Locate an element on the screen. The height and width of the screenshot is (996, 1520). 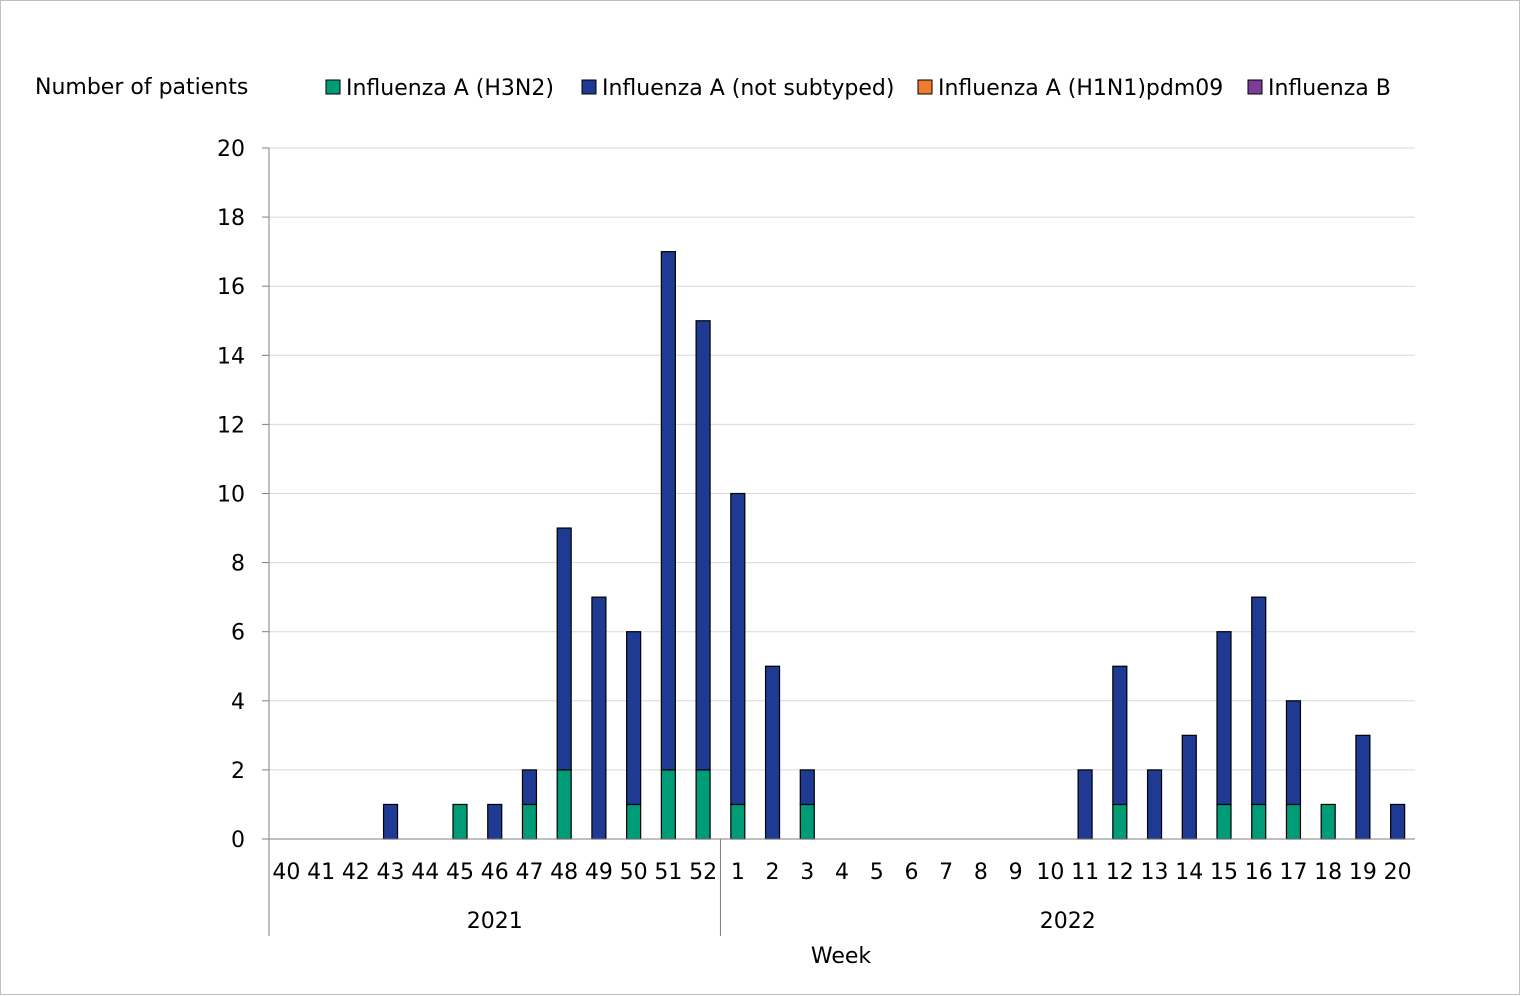
x-tick-label: 2 is located at coordinates (773, 872).